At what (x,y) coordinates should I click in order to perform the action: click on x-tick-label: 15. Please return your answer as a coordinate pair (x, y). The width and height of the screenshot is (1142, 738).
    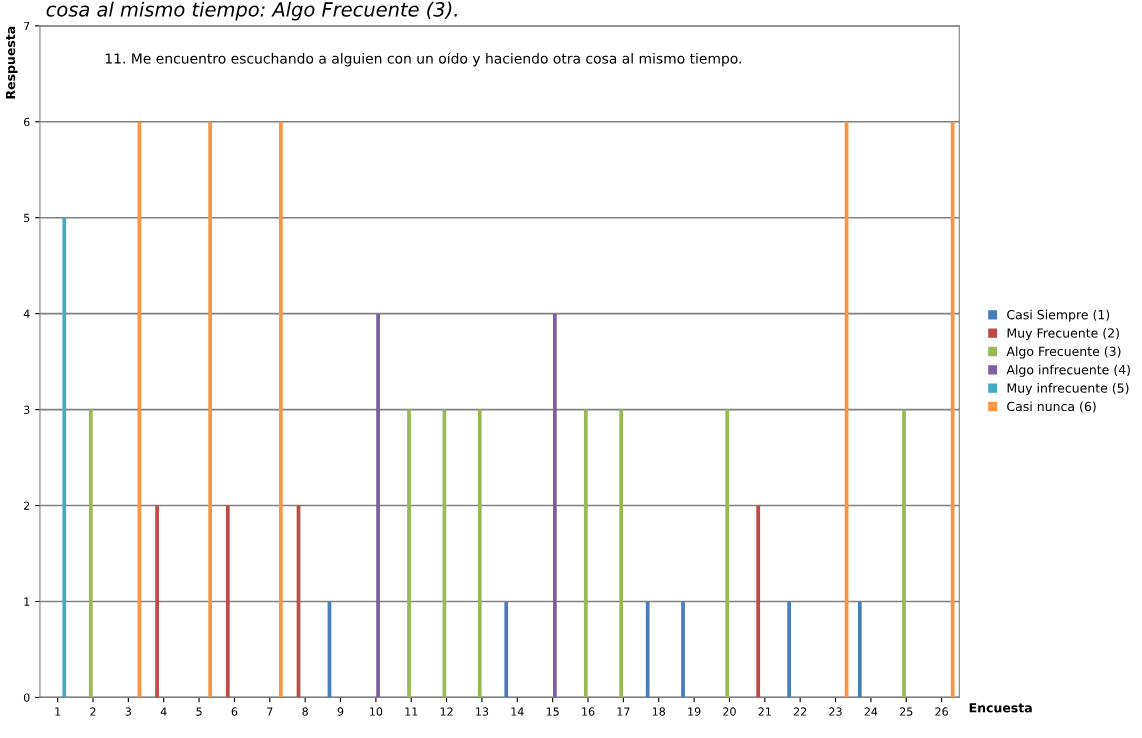
    Looking at the image, I should click on (552, 711).